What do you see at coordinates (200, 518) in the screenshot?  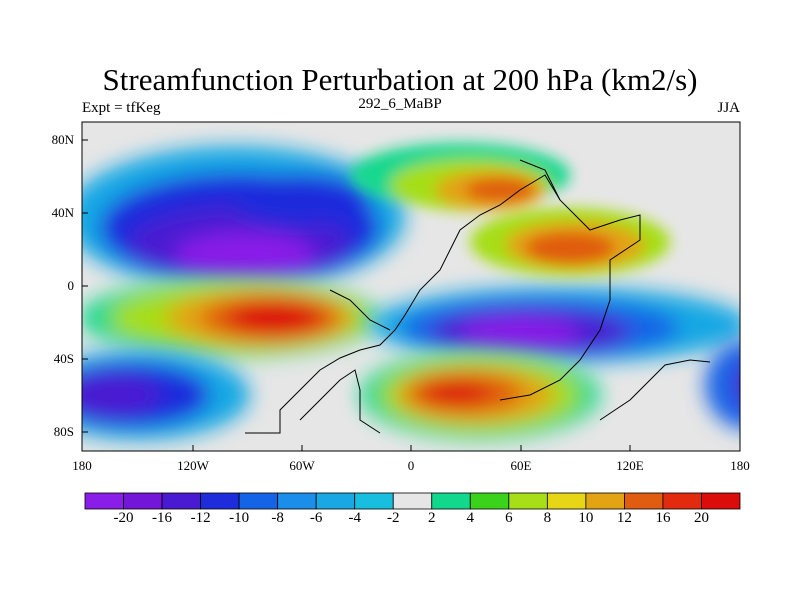 I see `colorbar-label: -12` at bounding box center [200, 518].